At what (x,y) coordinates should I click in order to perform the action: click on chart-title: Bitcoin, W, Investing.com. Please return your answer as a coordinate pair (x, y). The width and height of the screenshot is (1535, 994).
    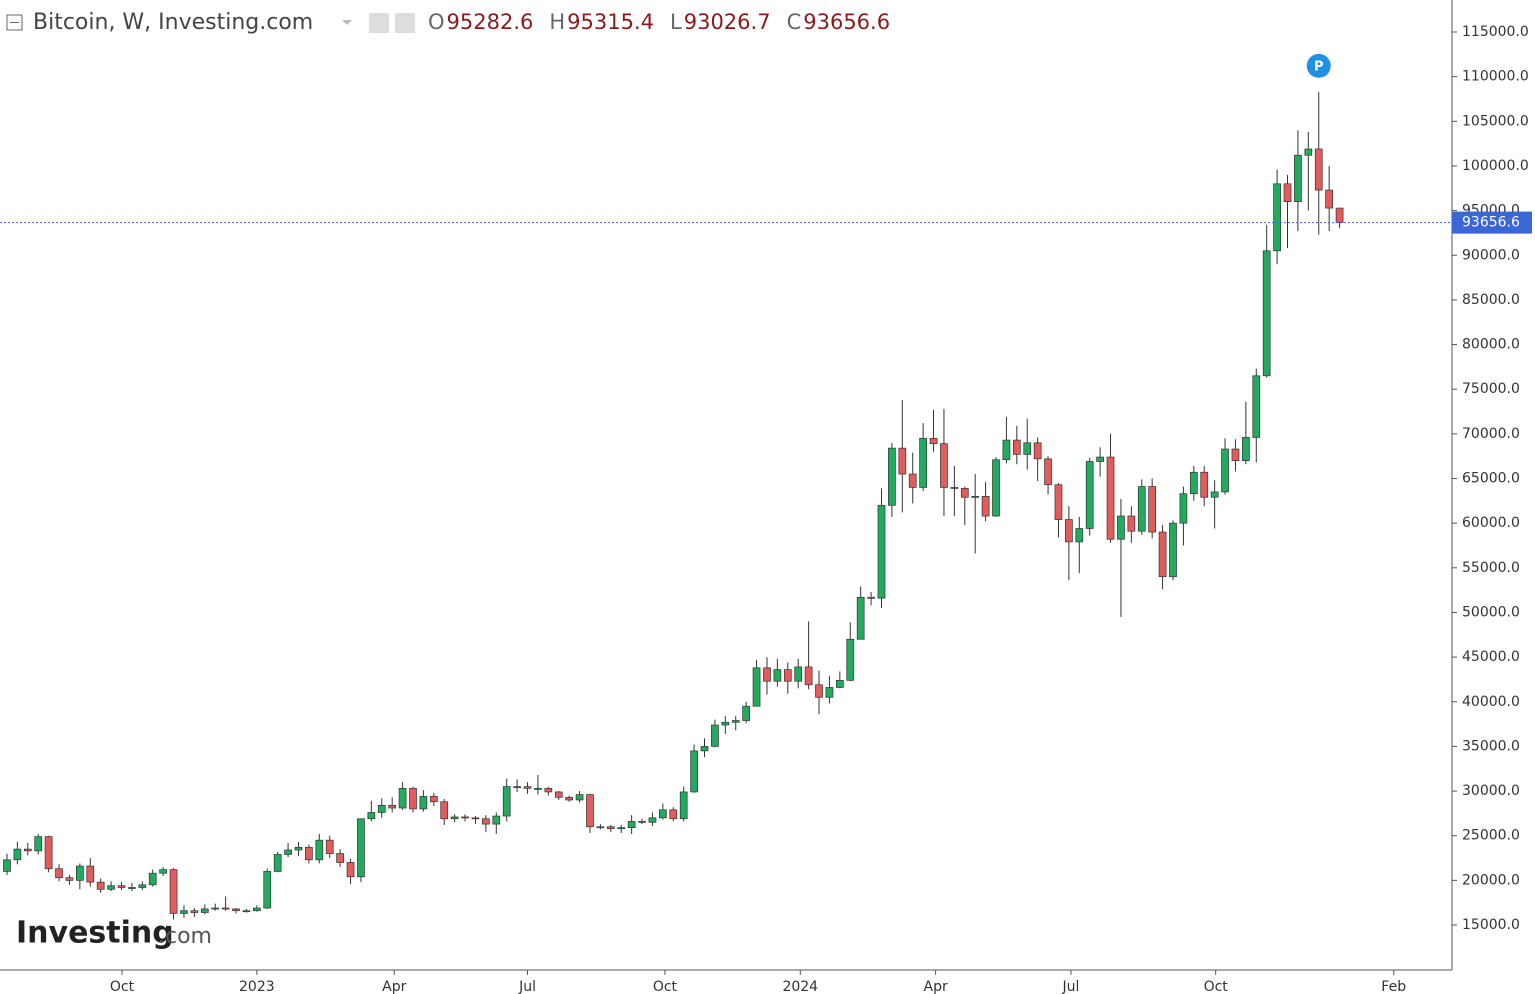
    Looking at the image, I should click on (173, 22).